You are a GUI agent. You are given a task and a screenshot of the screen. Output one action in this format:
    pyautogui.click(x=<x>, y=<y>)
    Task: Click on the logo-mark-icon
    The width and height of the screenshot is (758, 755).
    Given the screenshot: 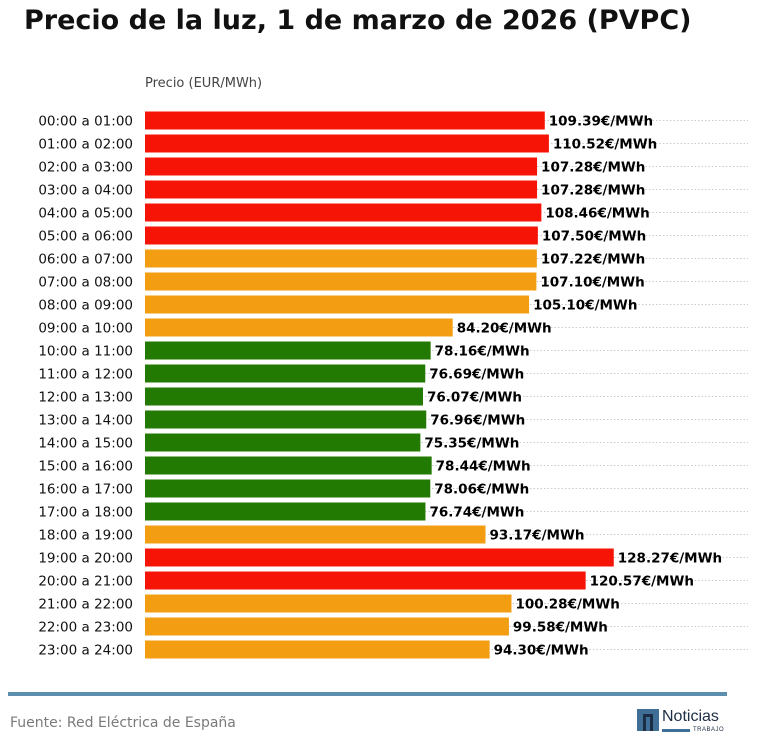 What is the action you would take?
    pyautogui.click(x=648, y=720)
    